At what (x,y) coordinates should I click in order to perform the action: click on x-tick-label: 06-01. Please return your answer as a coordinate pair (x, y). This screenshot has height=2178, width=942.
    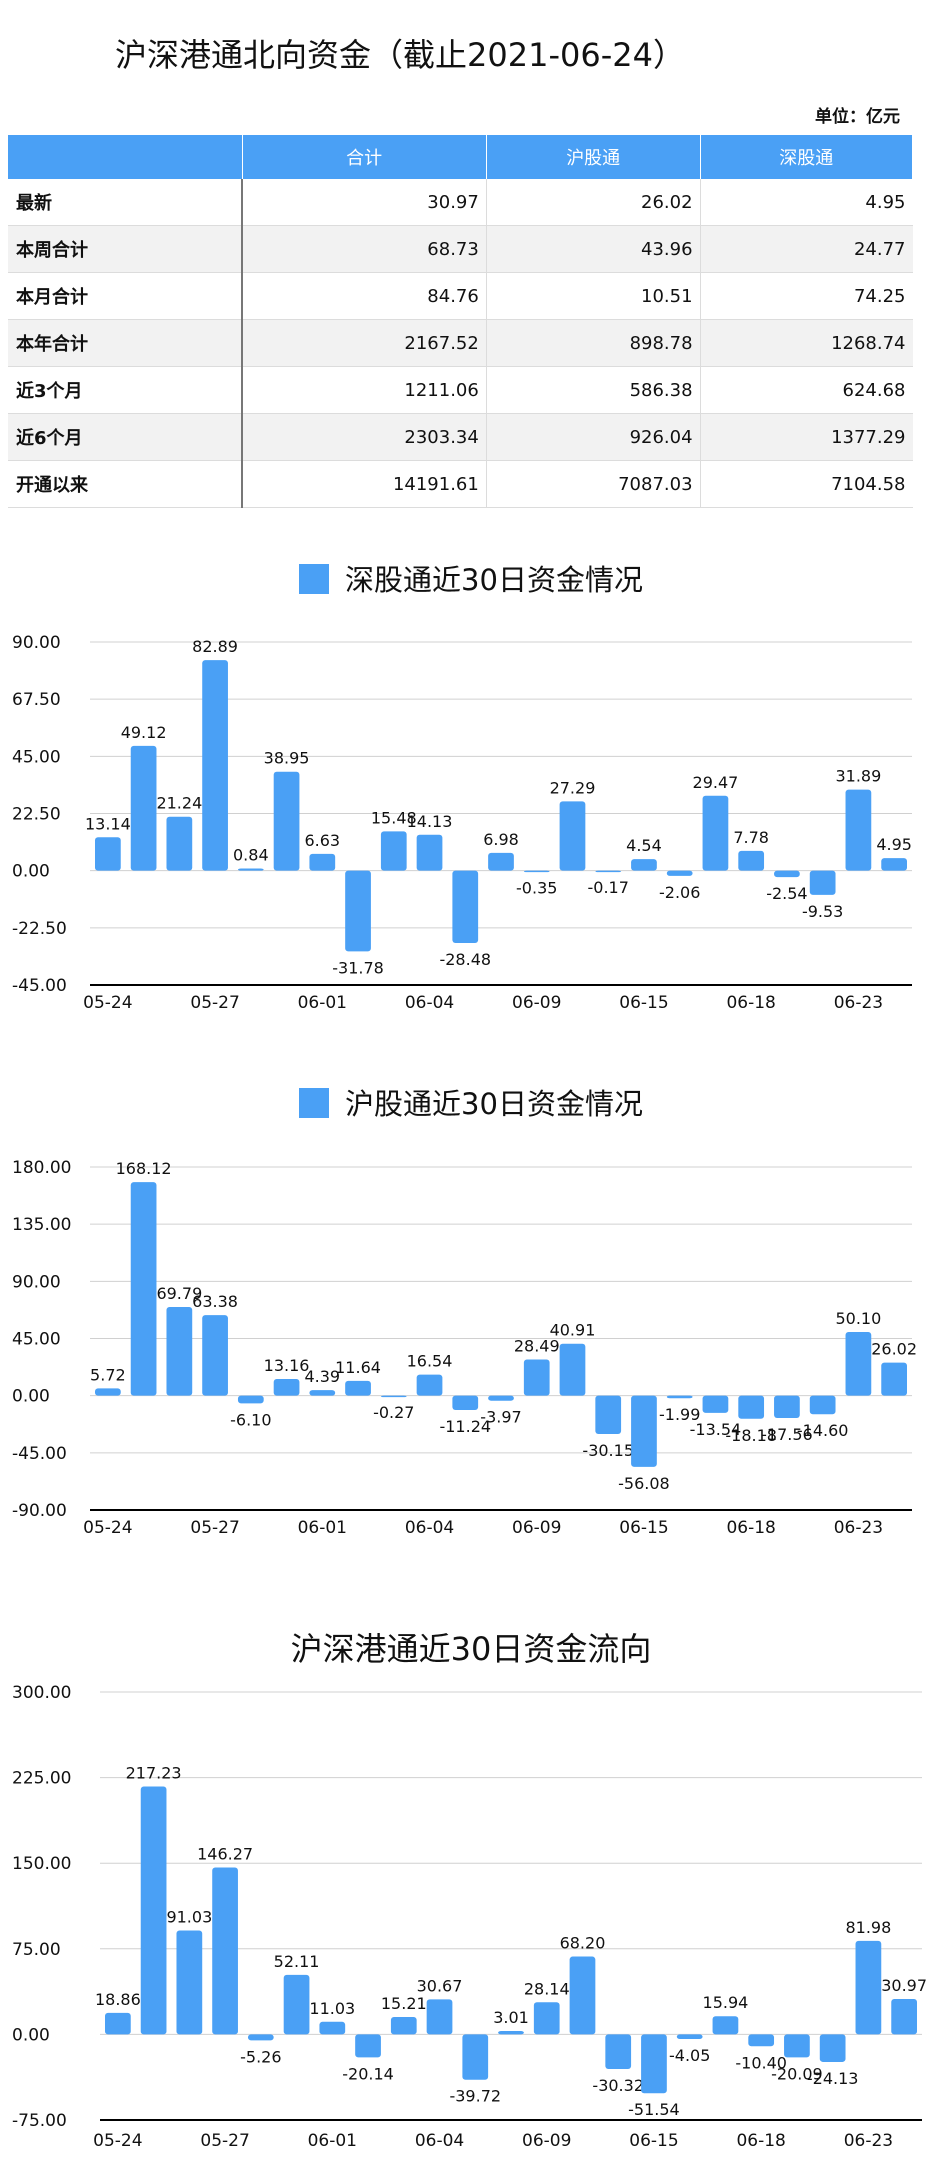
    Looking at the image, I should click on (322, 1528).